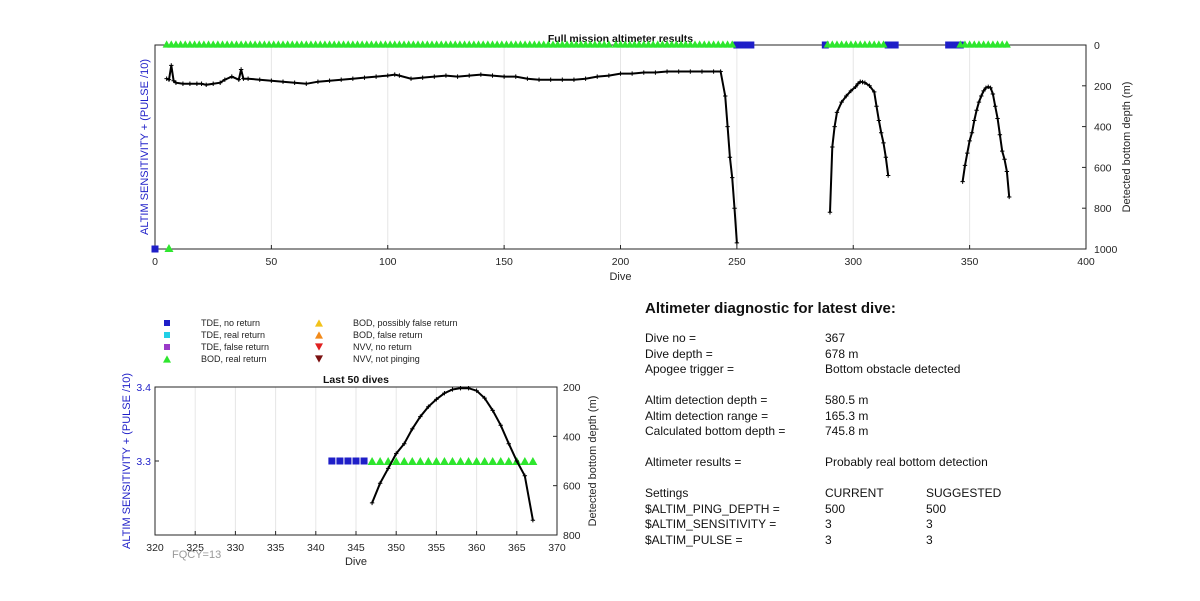 Image resolution: width=1200 pixels, height=601 pixels. I want to click on diagnostic-row: Altim detection depth = 580.5 m, so click(865, 401).